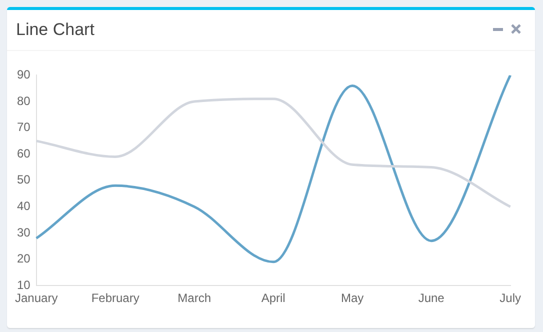 The height and width of the screenshot is (332, 543). Describe the element at coordinates (55, 30) in the screenshot. I see `chart-title: Line Chart` at that location.